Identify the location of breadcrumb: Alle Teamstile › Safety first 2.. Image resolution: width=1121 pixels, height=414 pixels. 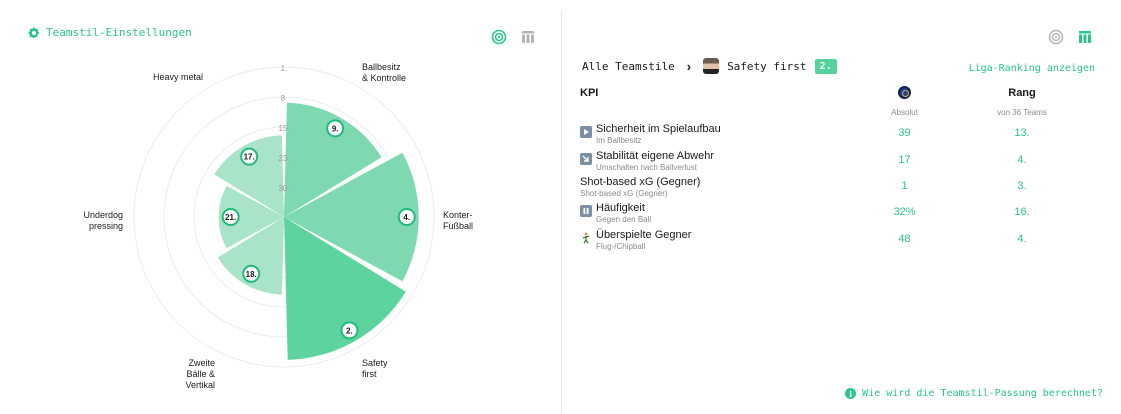
(709, 66).